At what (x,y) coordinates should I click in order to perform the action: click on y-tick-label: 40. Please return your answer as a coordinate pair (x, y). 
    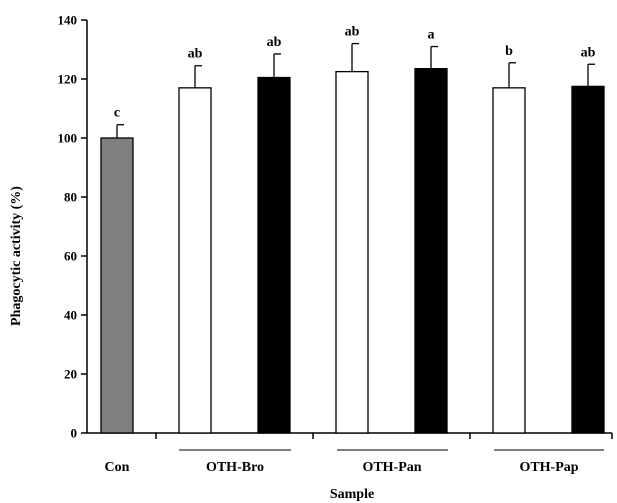
    Looking at the image, I should click on (70, 315).